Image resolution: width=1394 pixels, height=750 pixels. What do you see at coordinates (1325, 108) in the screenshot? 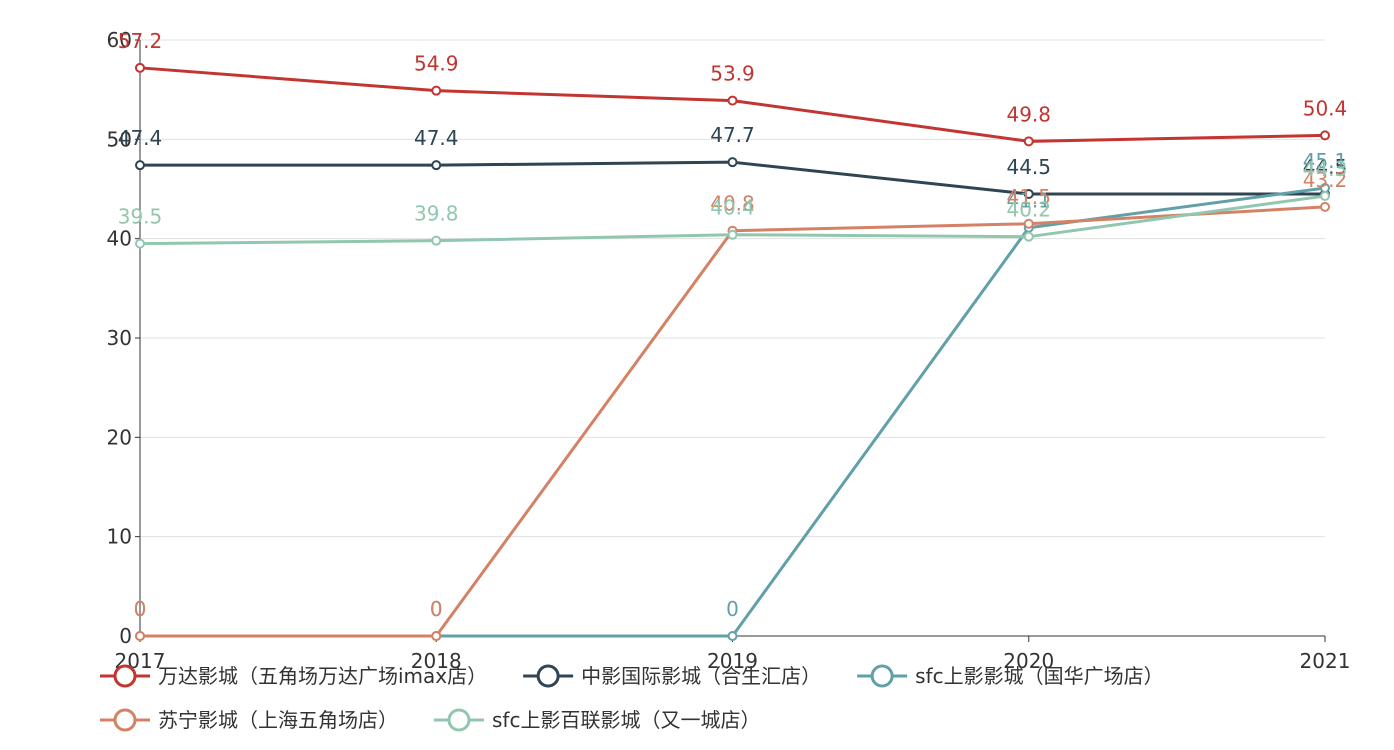
I see `data-label: 50.4` at bounding box center [1325, 108].